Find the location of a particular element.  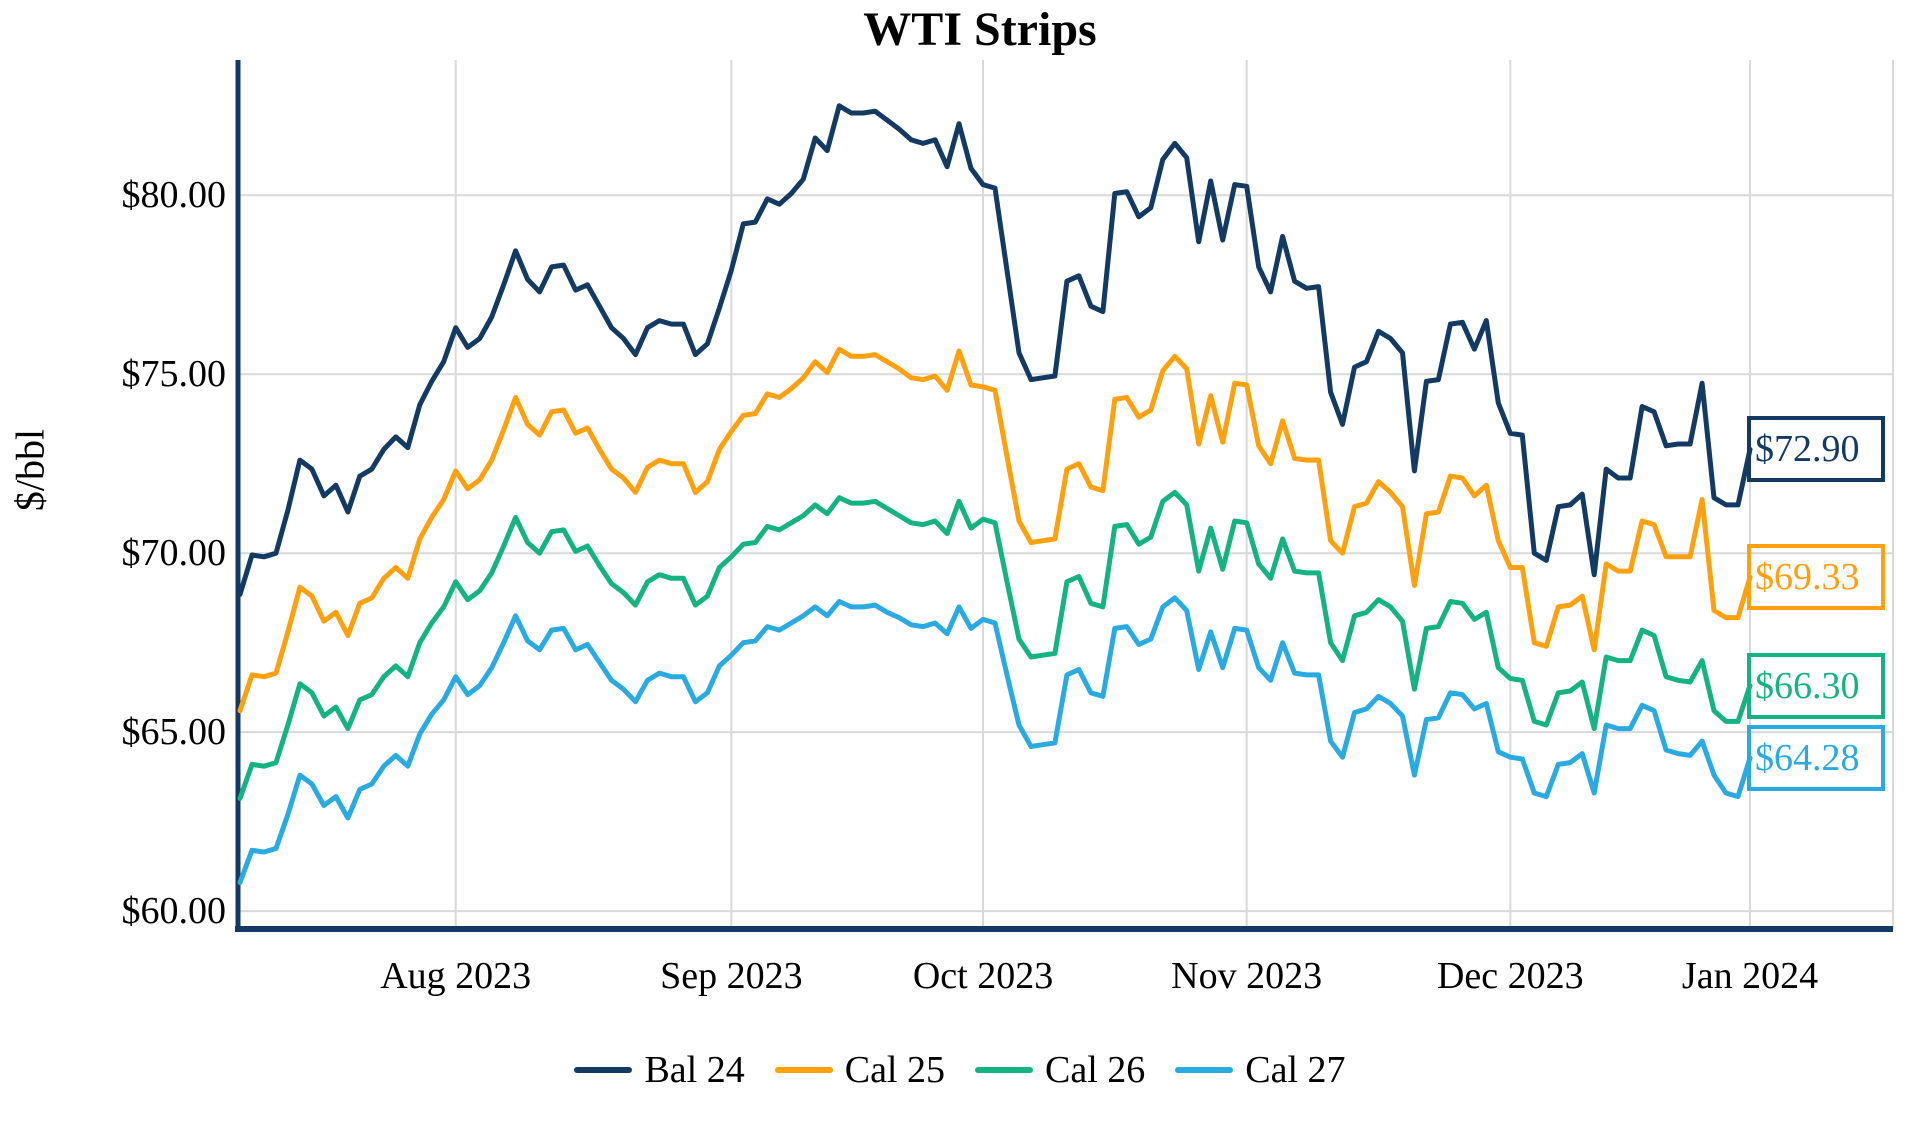

legend-label: Bal 24 is located at coordinates (694, 1070).